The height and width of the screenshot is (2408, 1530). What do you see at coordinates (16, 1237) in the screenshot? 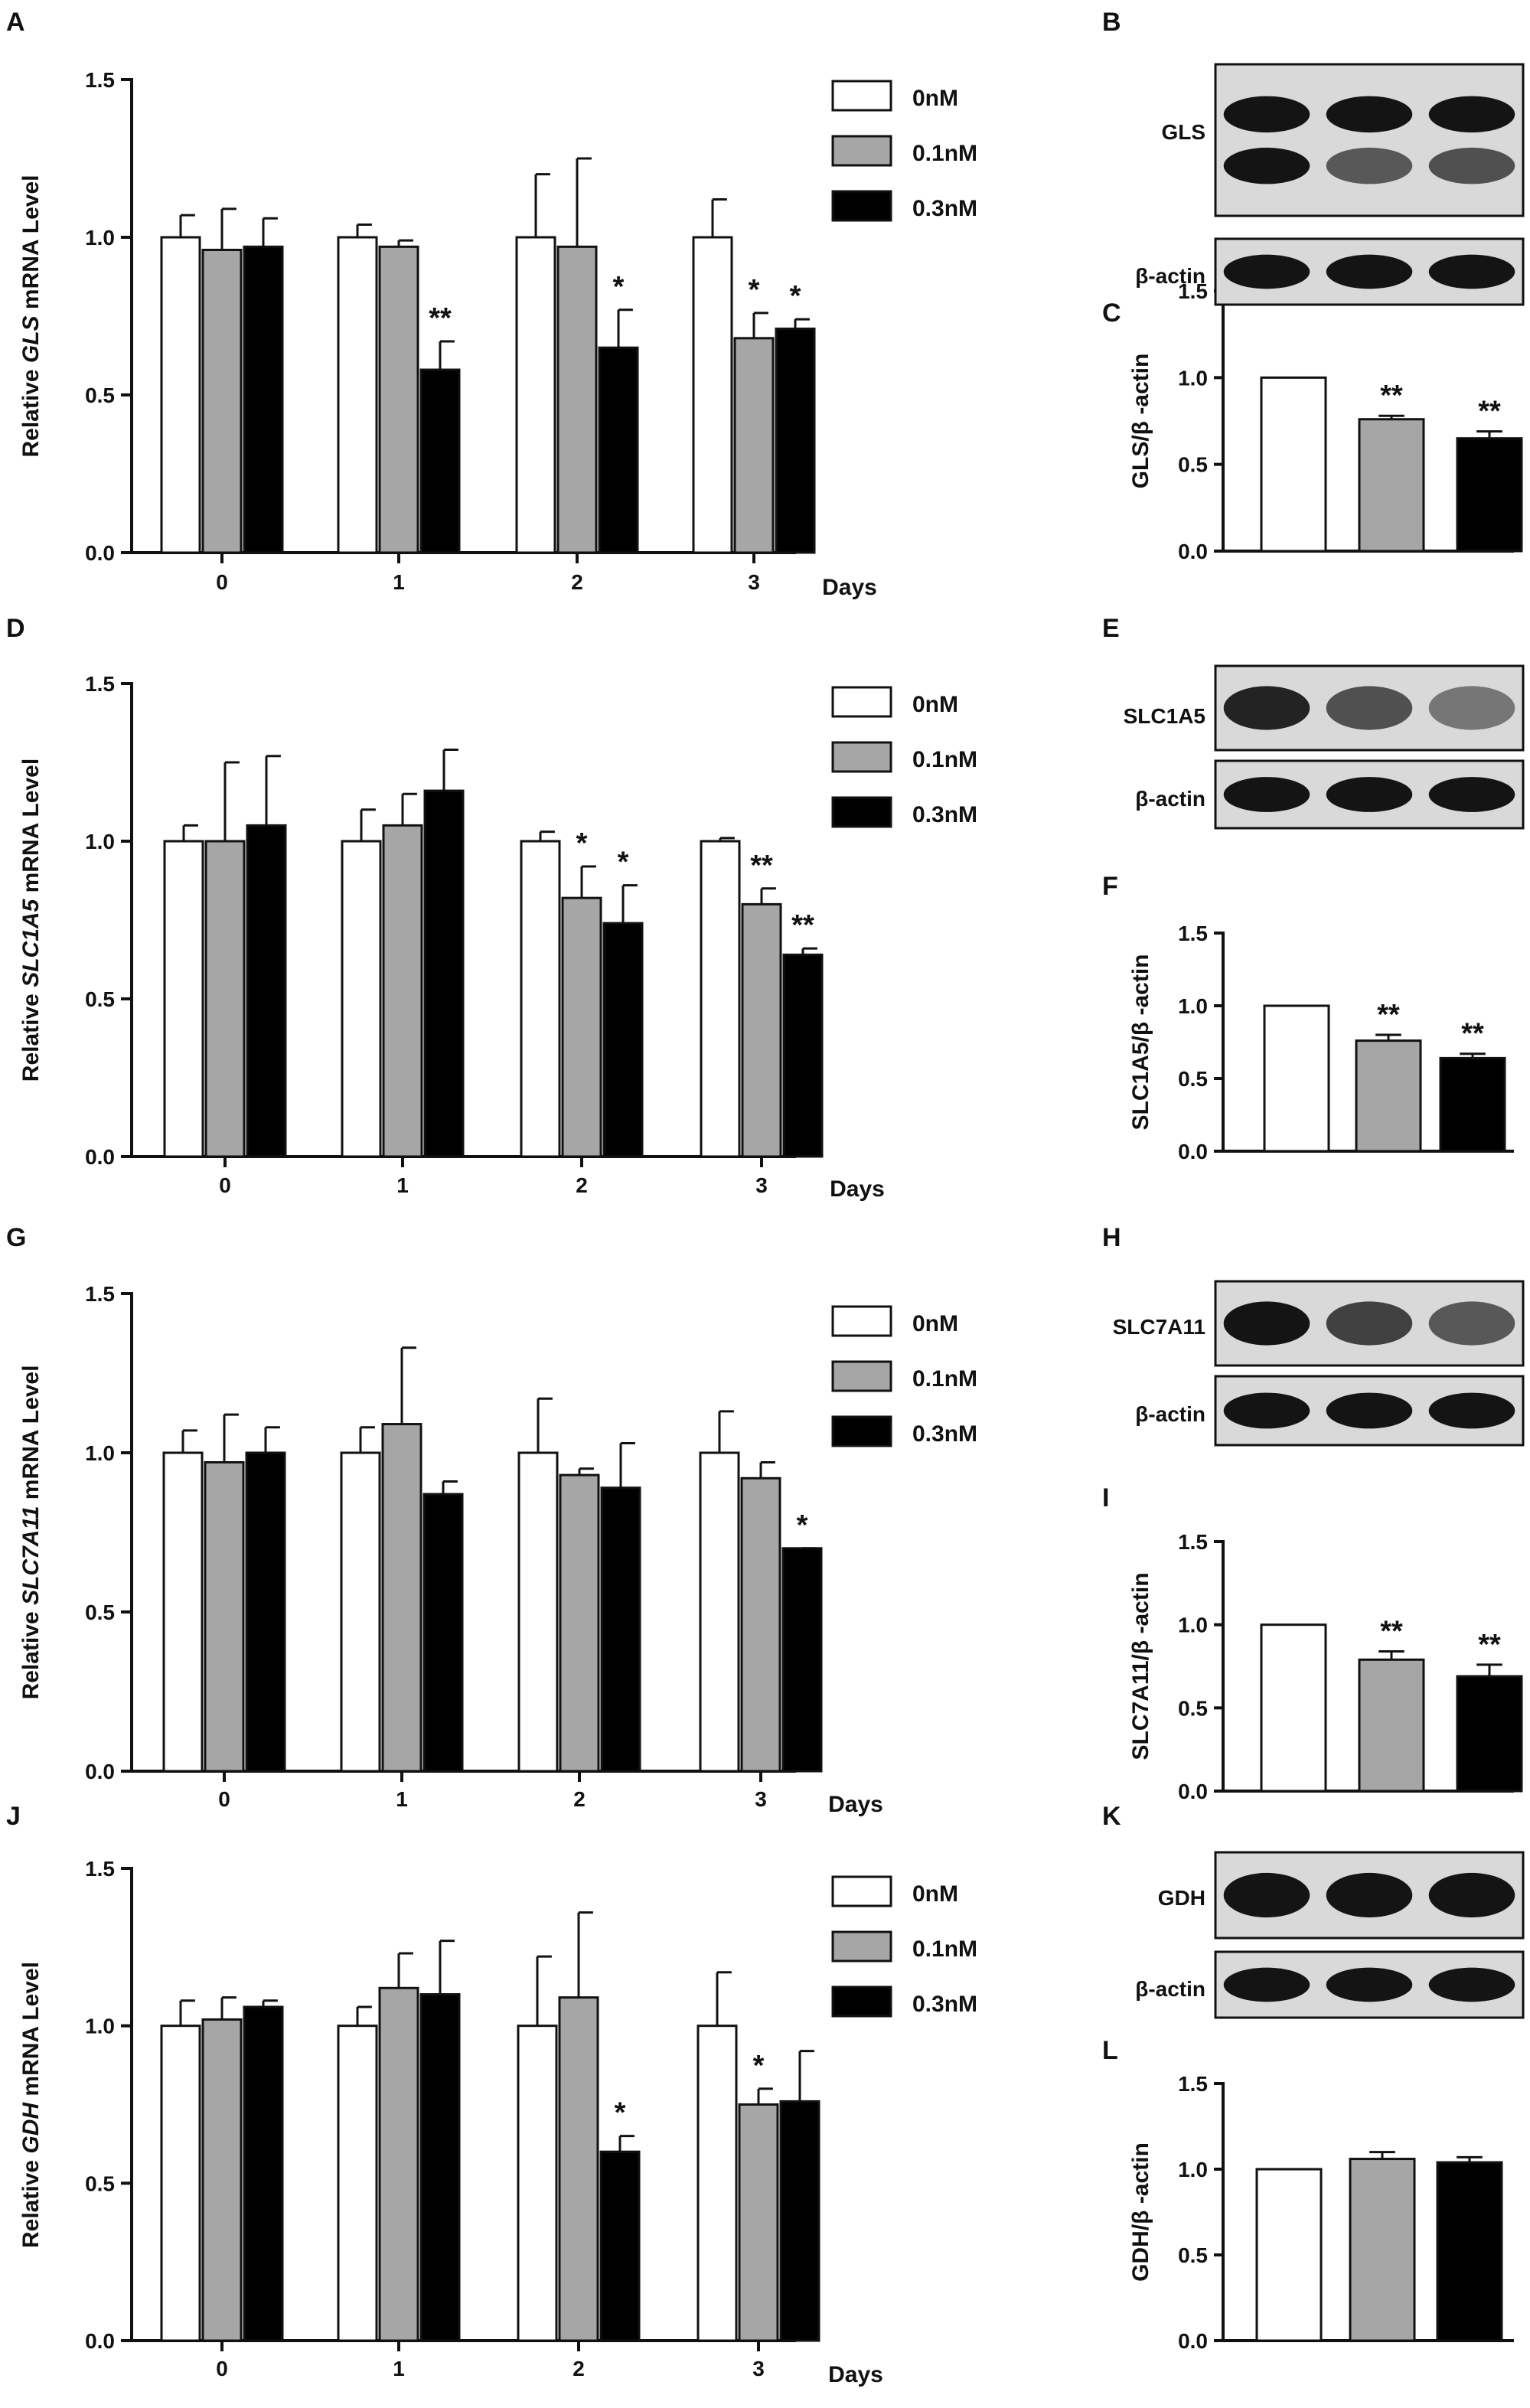
I see `panel-label: G` at bounding box center [16, 1237].